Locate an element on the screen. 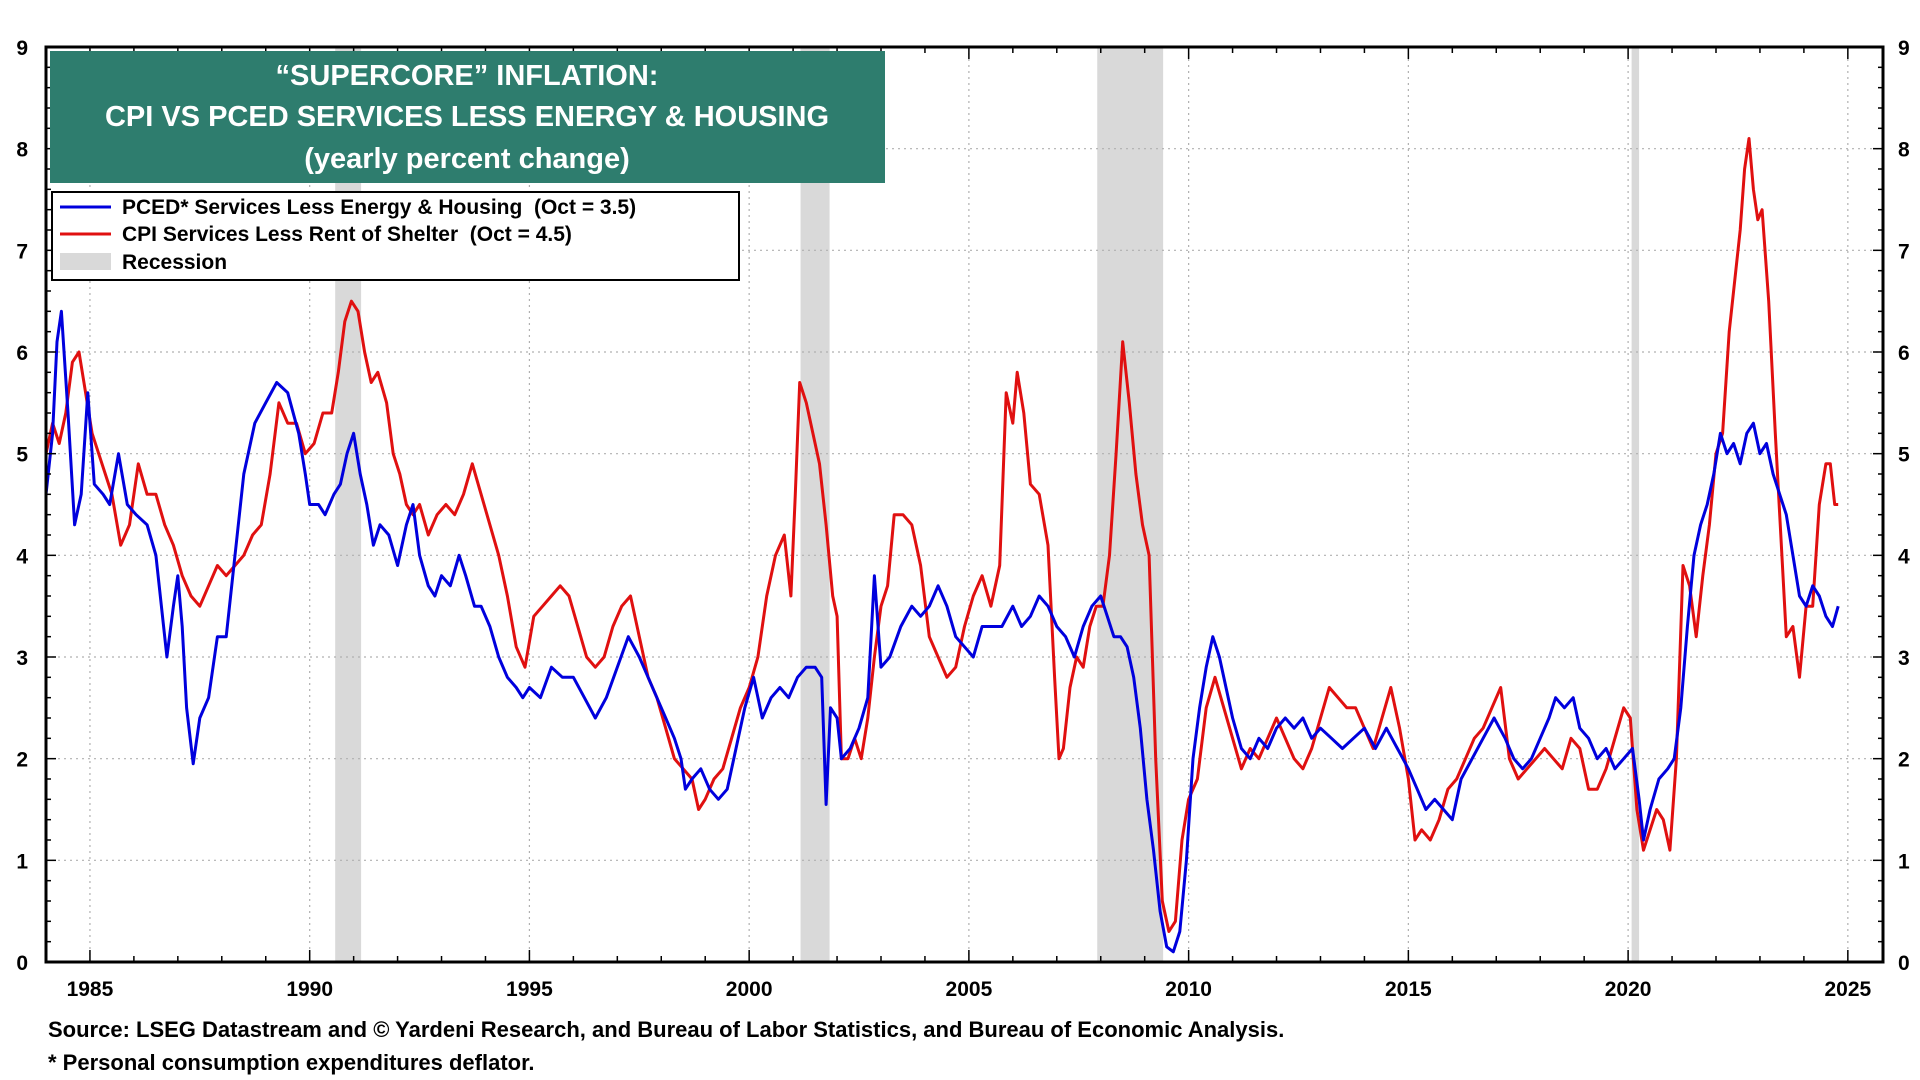 This screenshot has height=1080, width=1920. y-tick-label-left: 6 is located at coordinates (22, 353).